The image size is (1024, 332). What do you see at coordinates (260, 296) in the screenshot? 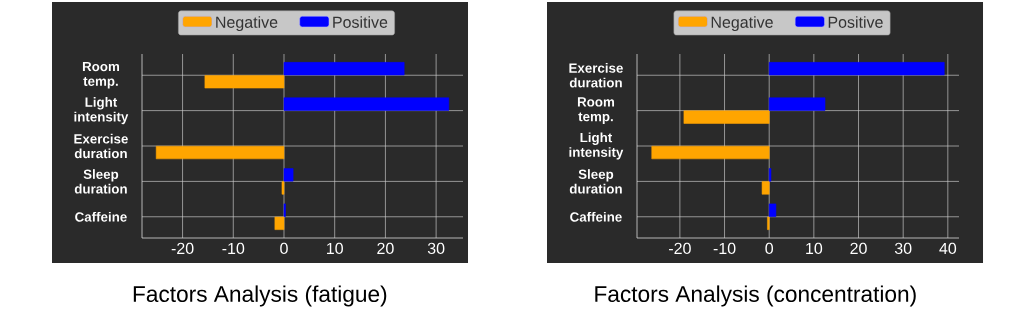
I see `text: Factors Analysis (fatigue)` at bounding box center [260, 296].